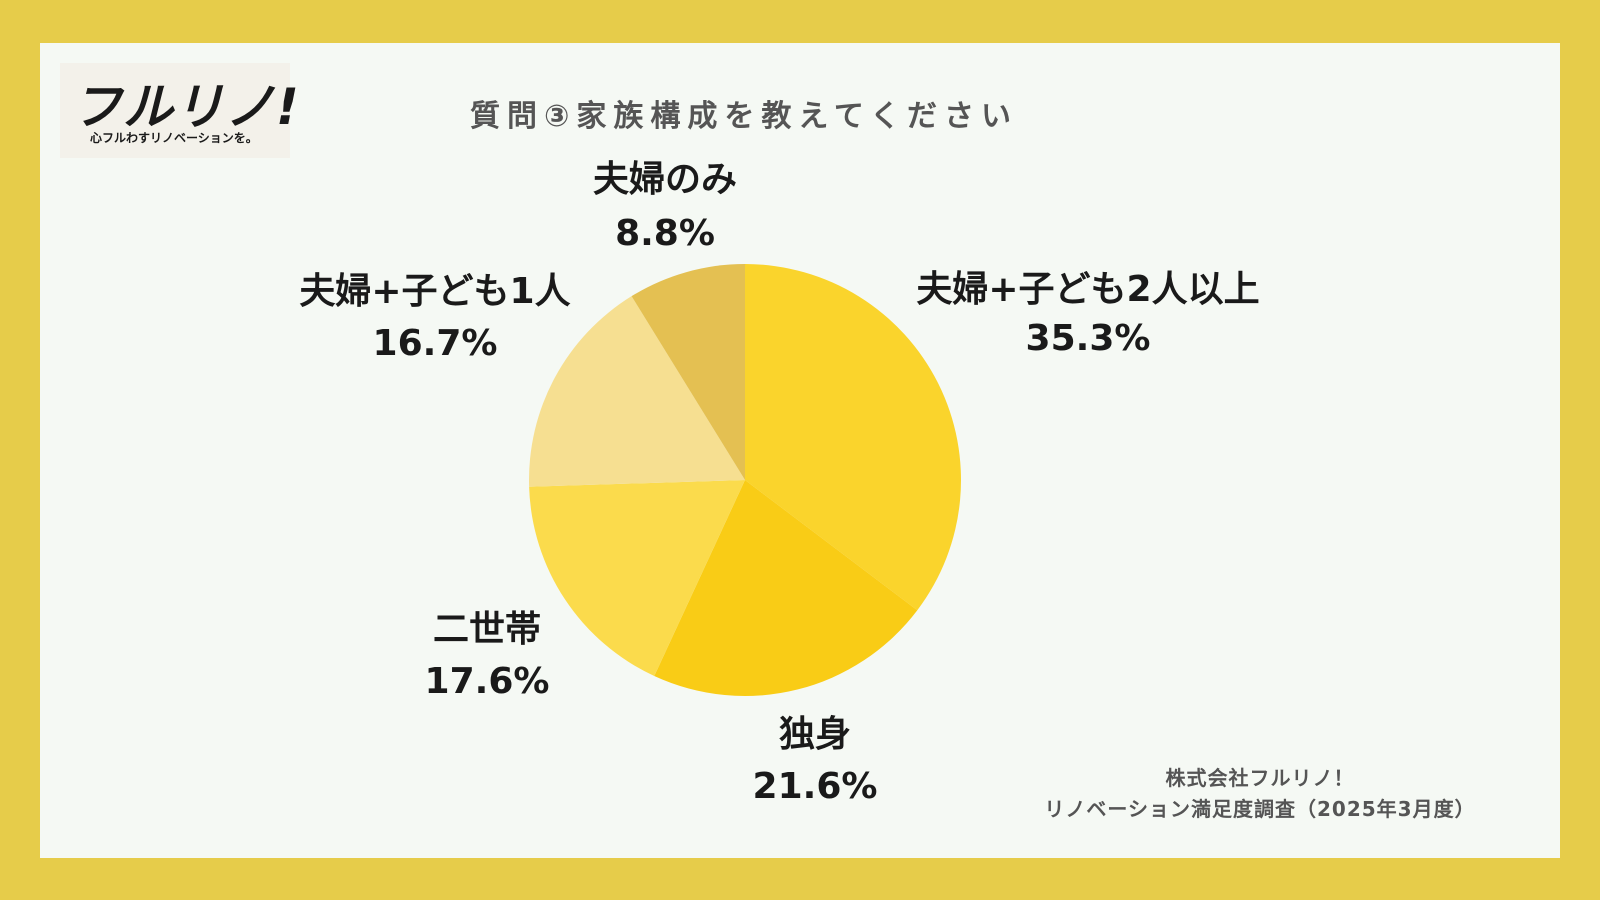 Image resolution: width=1600 pixels, height=900 pixels. What do you see at coordinates (1260, 778) in the screenshot?
I see `source-line-1: 株式会社フルリノ！` at bounding box center [1260, 778].